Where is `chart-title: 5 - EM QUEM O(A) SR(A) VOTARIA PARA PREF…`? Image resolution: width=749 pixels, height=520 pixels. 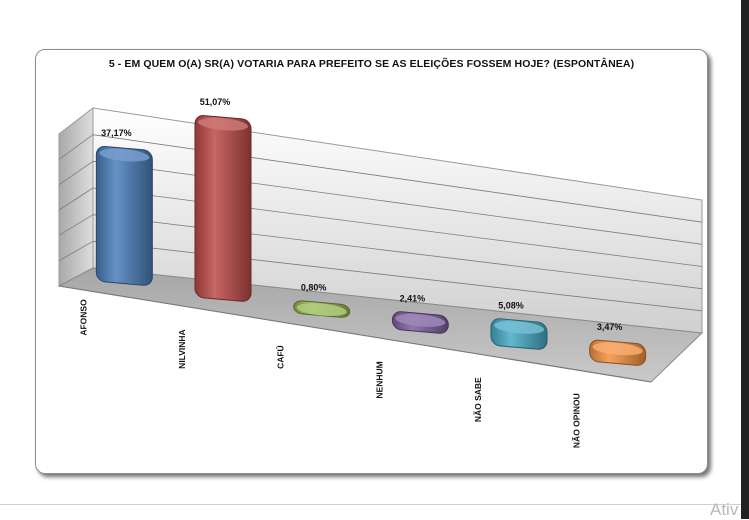
chart-title: 5 - EM QUEM O(A) SR(A) VOTARIA PARA PREF… is located at coordinates (371, 64).